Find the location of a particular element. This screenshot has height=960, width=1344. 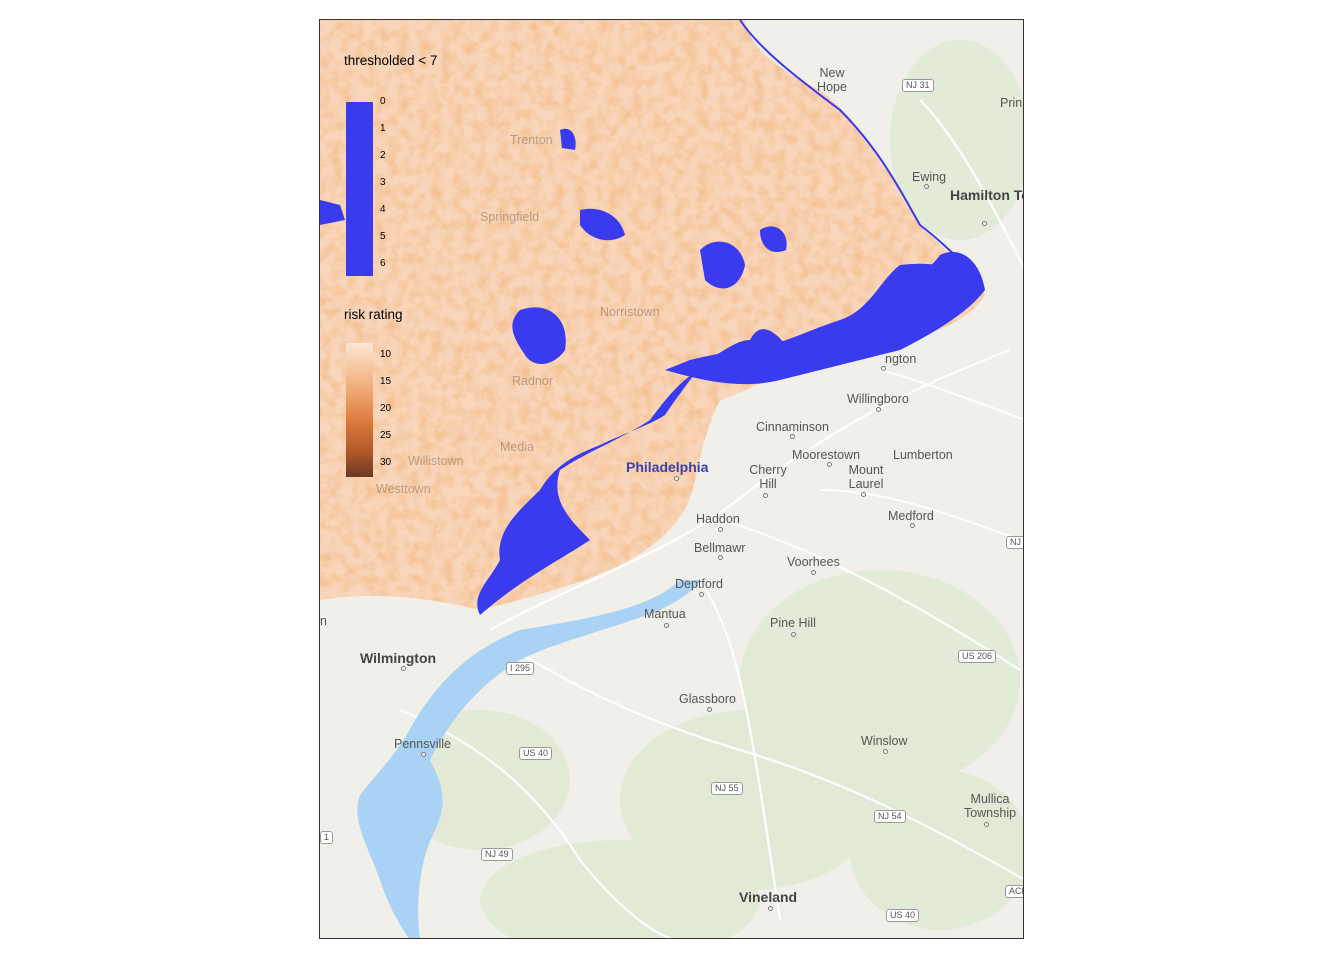

place-mantua: Mantua is located at coordinates (665, 614).